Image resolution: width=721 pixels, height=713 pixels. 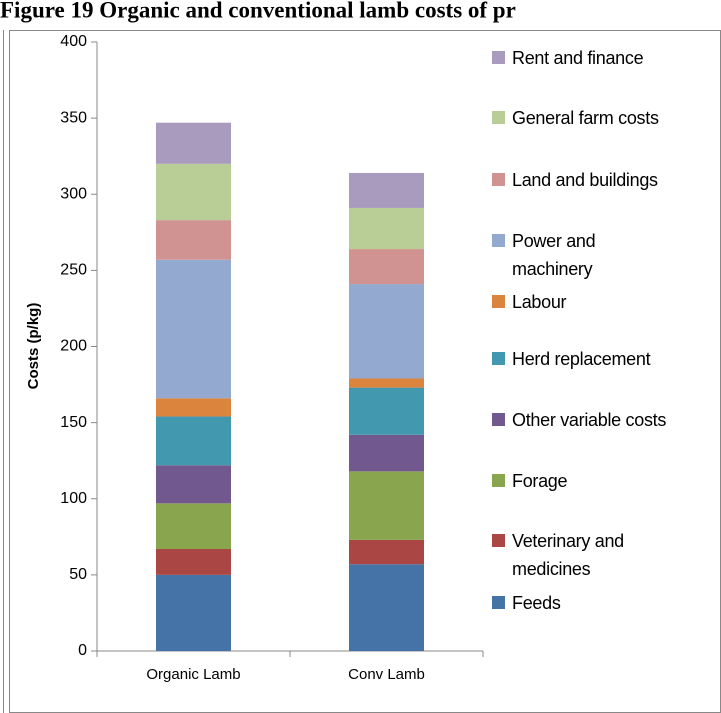 What do you see at coordinates (78, 574) in the screenshot?
I see `y-tick-label: 50` at bounding box center [78, 574].